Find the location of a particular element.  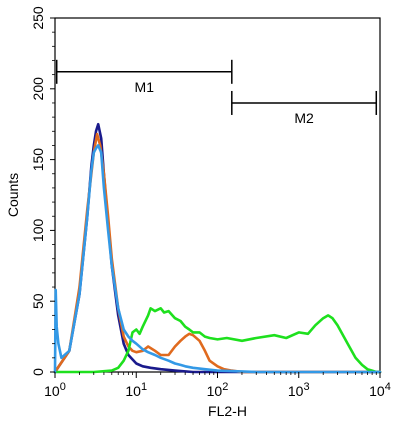

x-axis-ticks: 10⁰ 10¹ 10² 10³ 10⁴ is located at coordinates (217, 385).